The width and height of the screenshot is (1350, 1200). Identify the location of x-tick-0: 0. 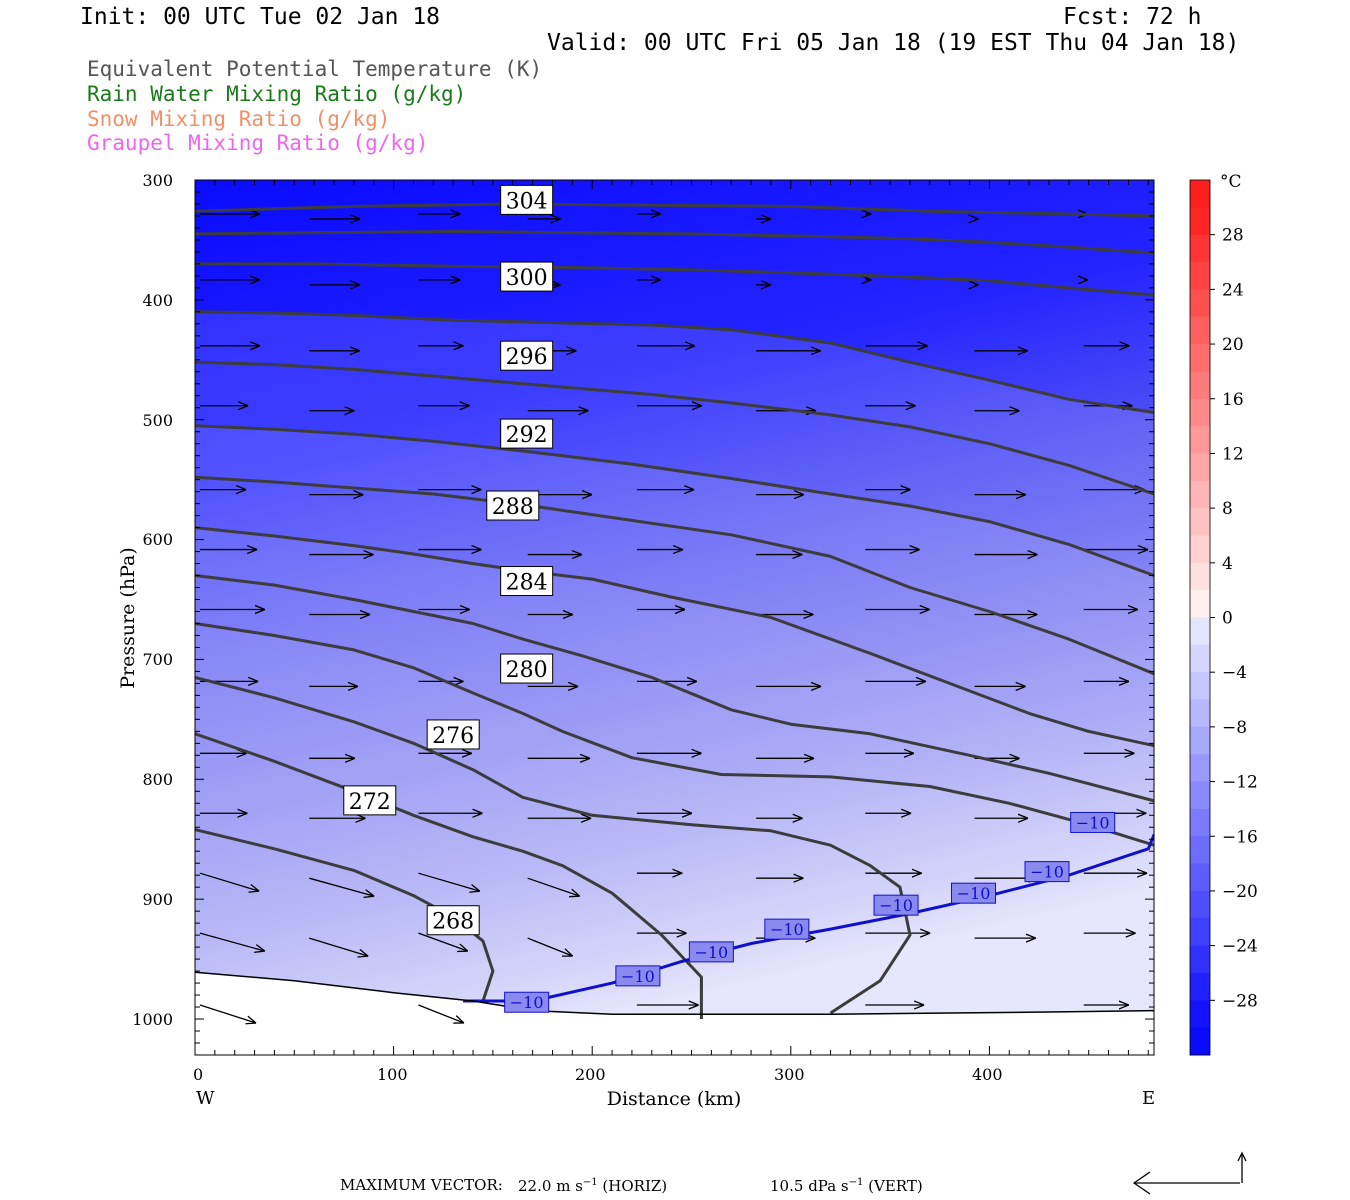
(198, 1074).